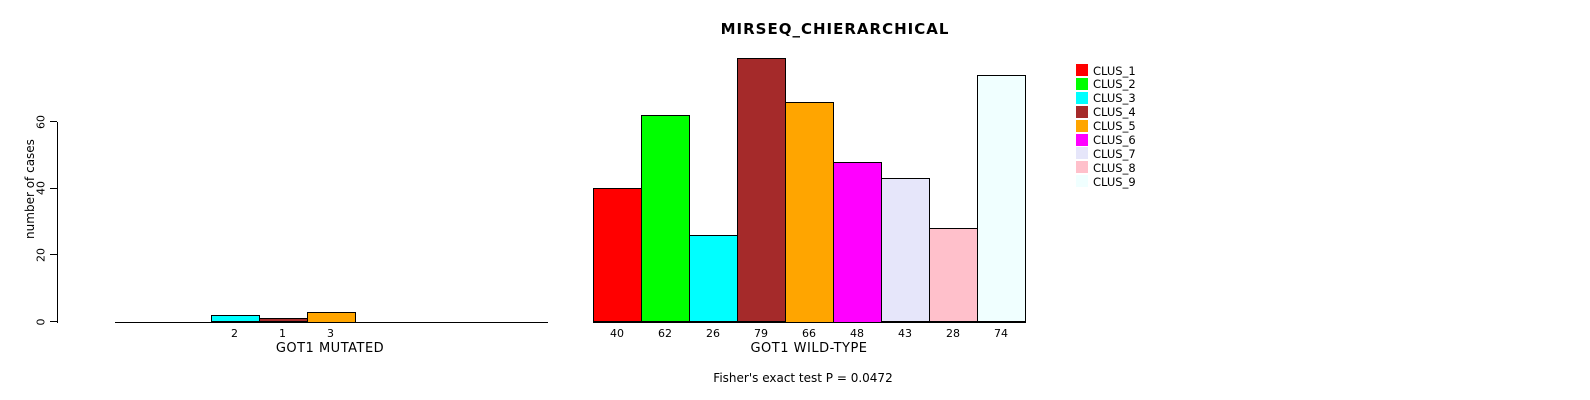  What do you see at coordinates (809, 212) in the screenshot?
I see `bar-CLUS_5-got1-wild-type` at bounding box center [809, 212].